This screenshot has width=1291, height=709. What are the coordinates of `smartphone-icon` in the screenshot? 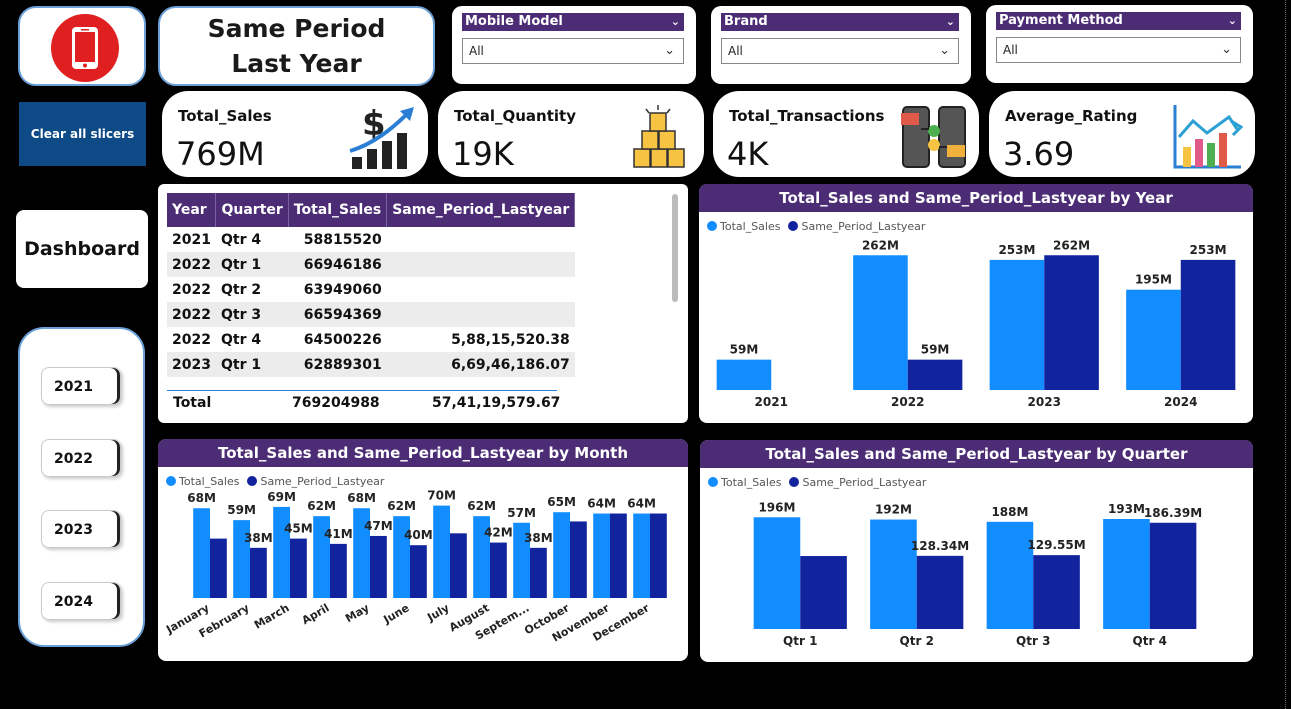 It's located at (85, 48).